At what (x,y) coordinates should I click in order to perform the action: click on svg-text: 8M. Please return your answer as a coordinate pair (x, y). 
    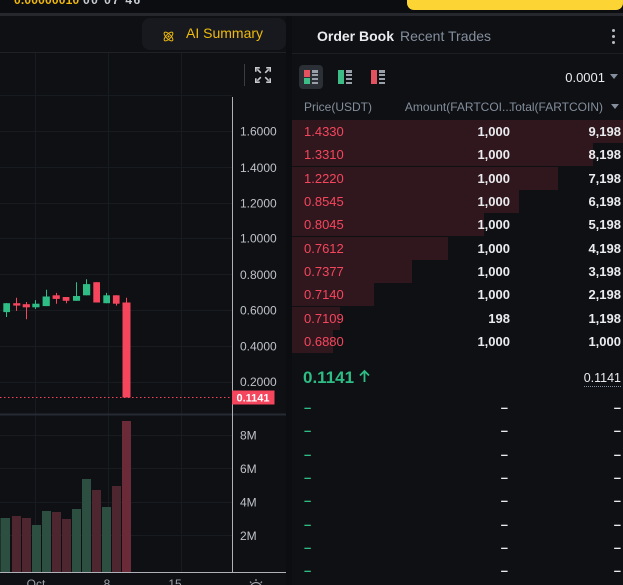
    Looking at the image, I should click on (248, 436).